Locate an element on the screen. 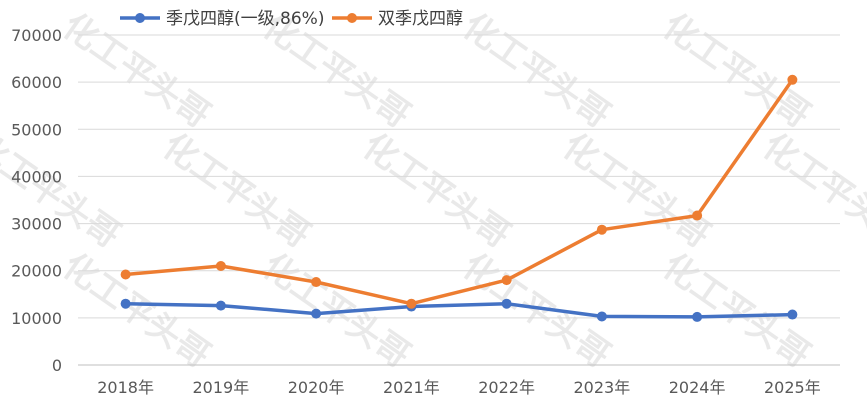 This screenshot has width=867, height=405. legend-item-2: 双季戊四醇 is located at coordinates (397, 19).